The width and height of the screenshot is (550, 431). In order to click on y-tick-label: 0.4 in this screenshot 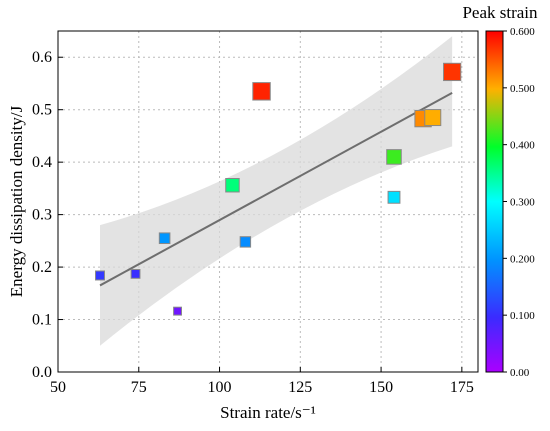, I will do `click(42, 162)`.